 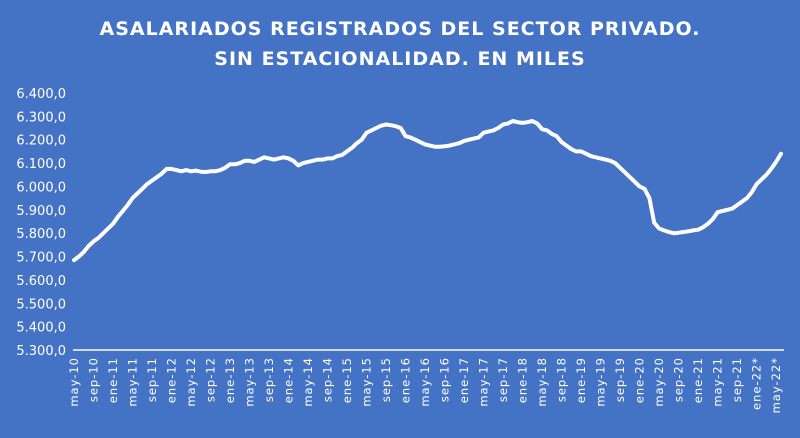 What do you see at coordinates (172, 380) in the screenshot?
I see `x-tick-label: ene-12` at bounding box center [172, 380].